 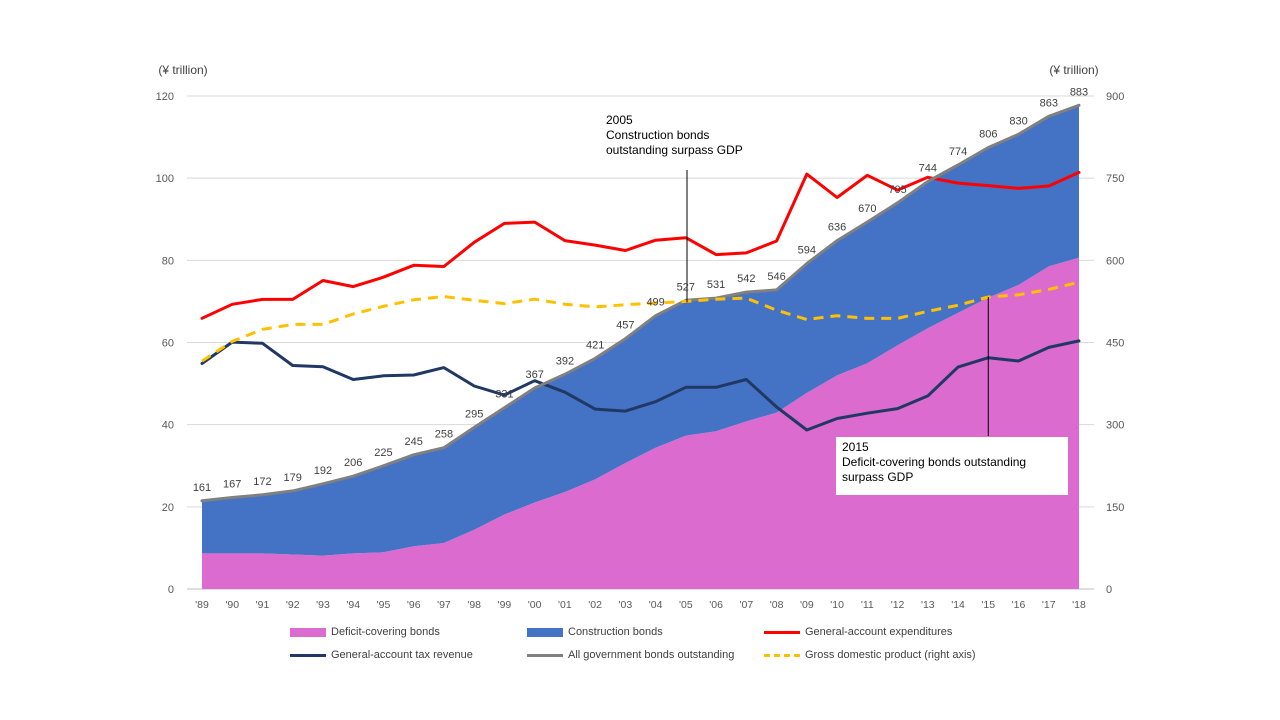 What do you see at coordinates (414, 442) in the screenshot?
I see `data-label: 245` at bounding box center [414, 442].